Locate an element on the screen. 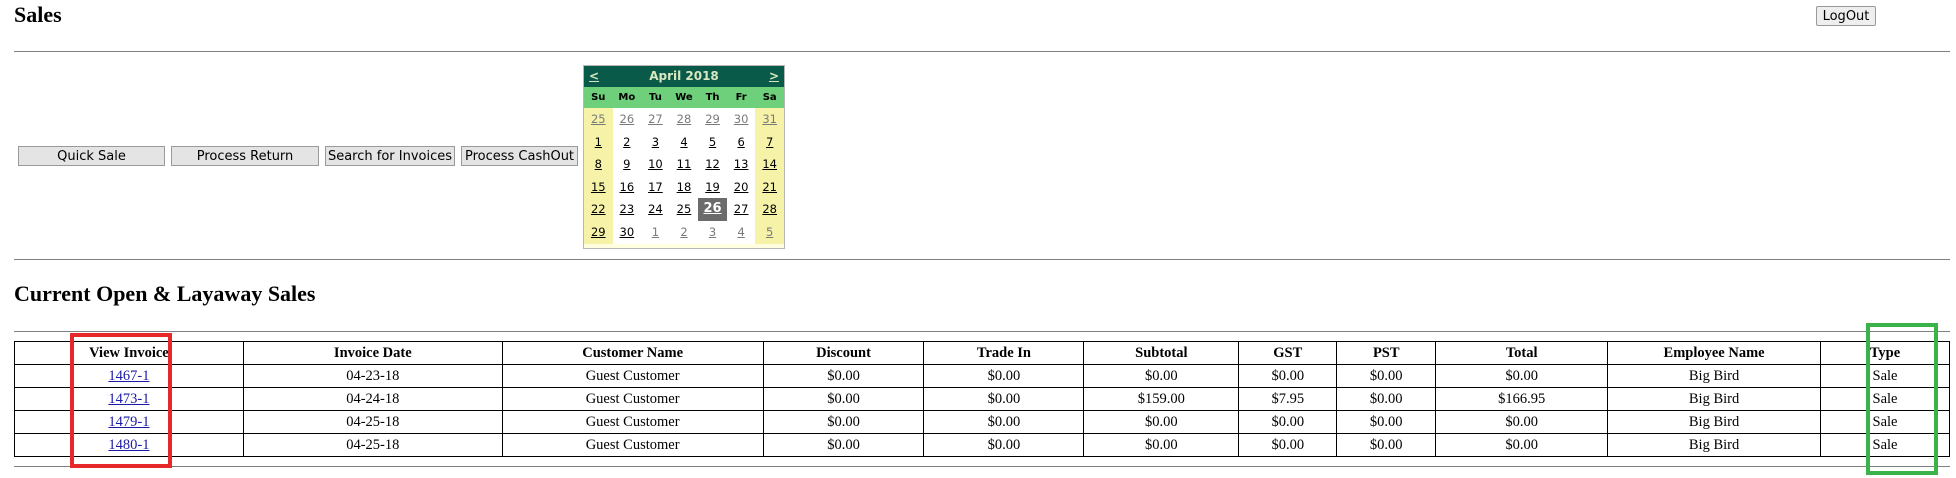 This screenshot has height=478, width=1956. calendar-day: 11 is located at coordinates (684, 164).